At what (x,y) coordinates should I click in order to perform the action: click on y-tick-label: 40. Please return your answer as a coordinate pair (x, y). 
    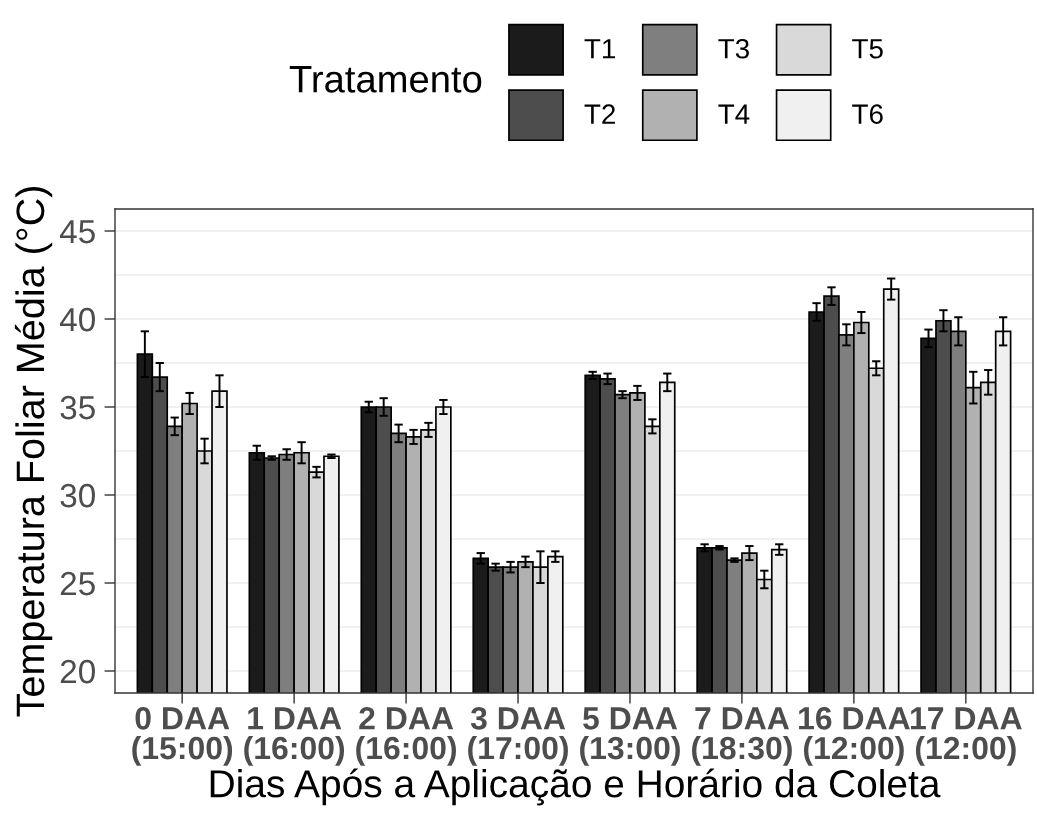
    Looking at the image, I should click on (77, 319).